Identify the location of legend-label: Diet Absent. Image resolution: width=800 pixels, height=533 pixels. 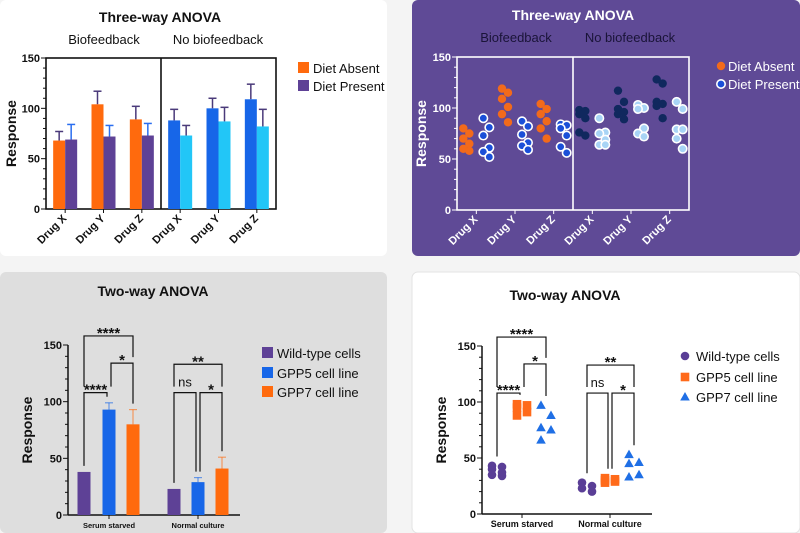
(346, 68).